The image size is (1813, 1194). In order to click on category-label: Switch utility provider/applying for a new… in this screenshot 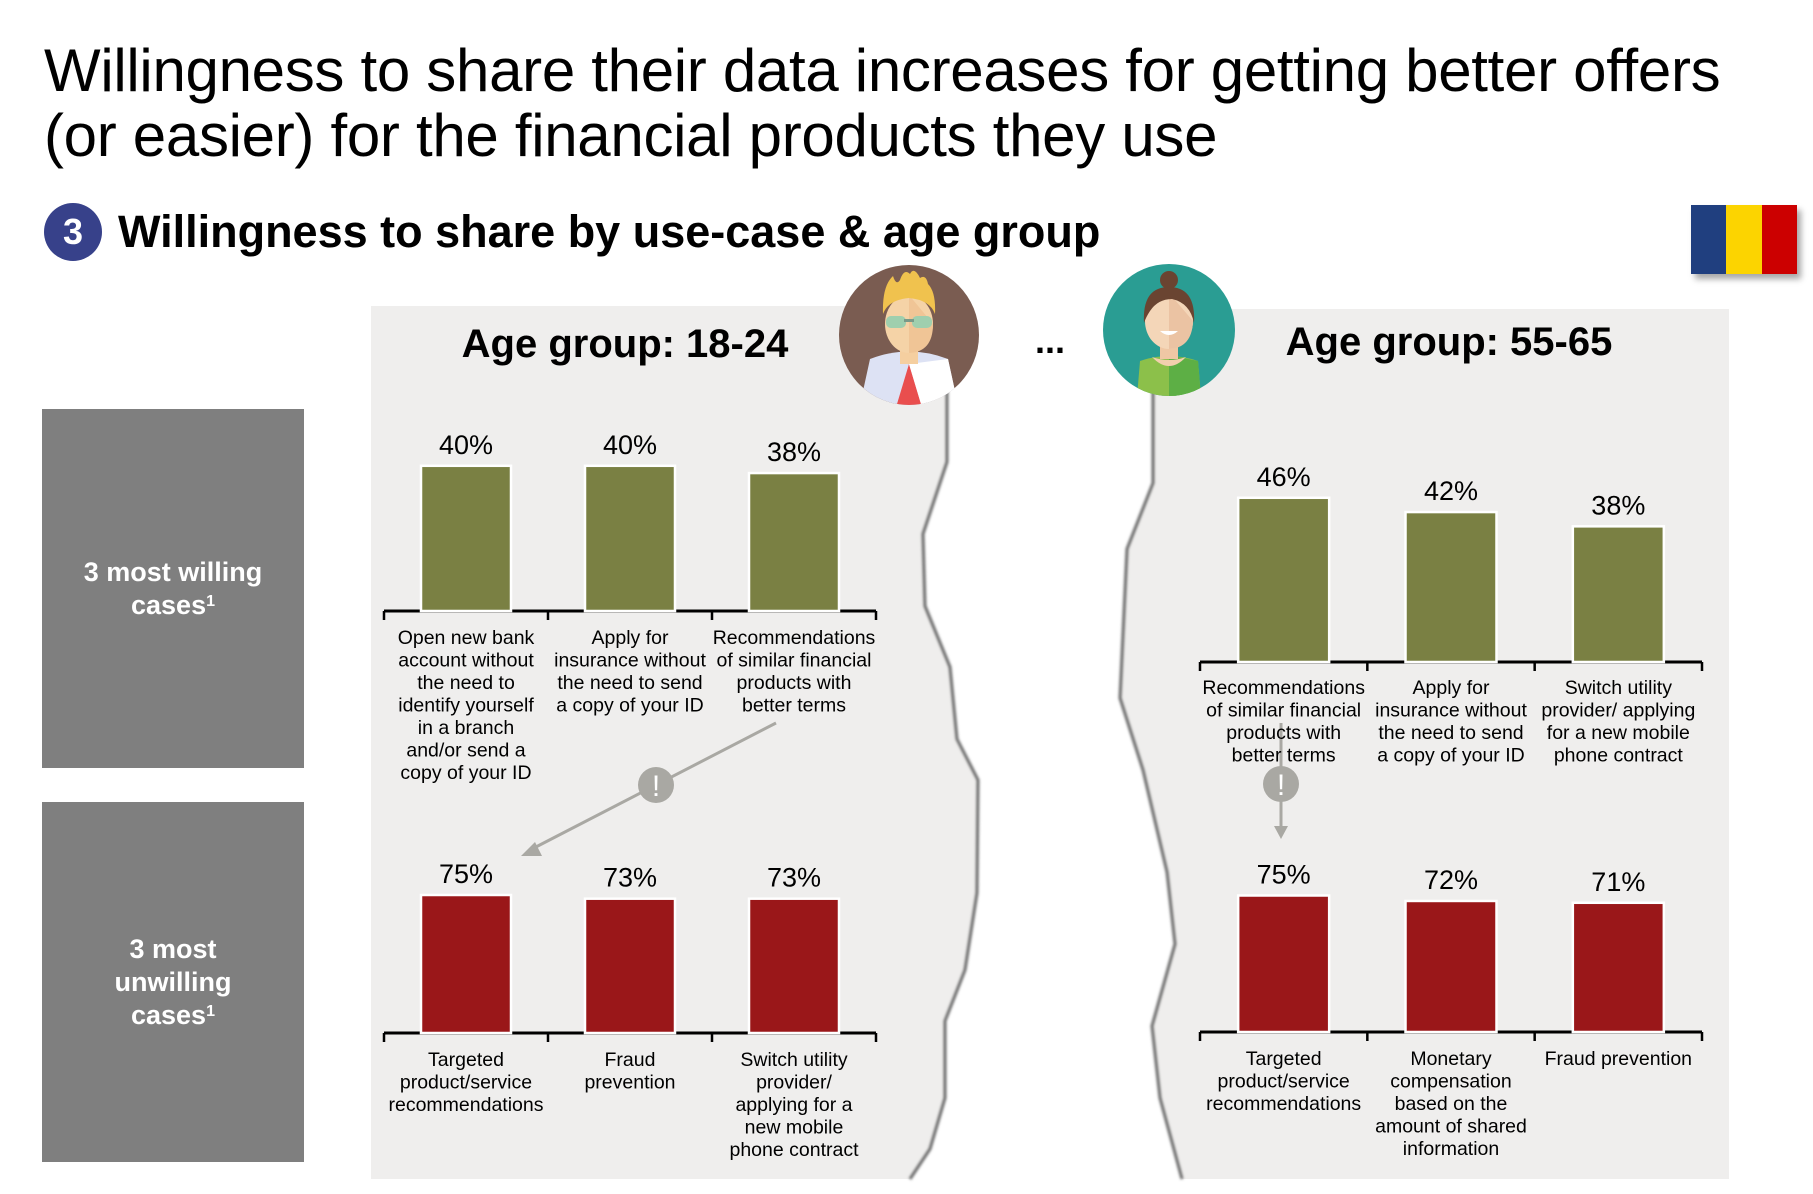, I will do `click(794, 1105)`.